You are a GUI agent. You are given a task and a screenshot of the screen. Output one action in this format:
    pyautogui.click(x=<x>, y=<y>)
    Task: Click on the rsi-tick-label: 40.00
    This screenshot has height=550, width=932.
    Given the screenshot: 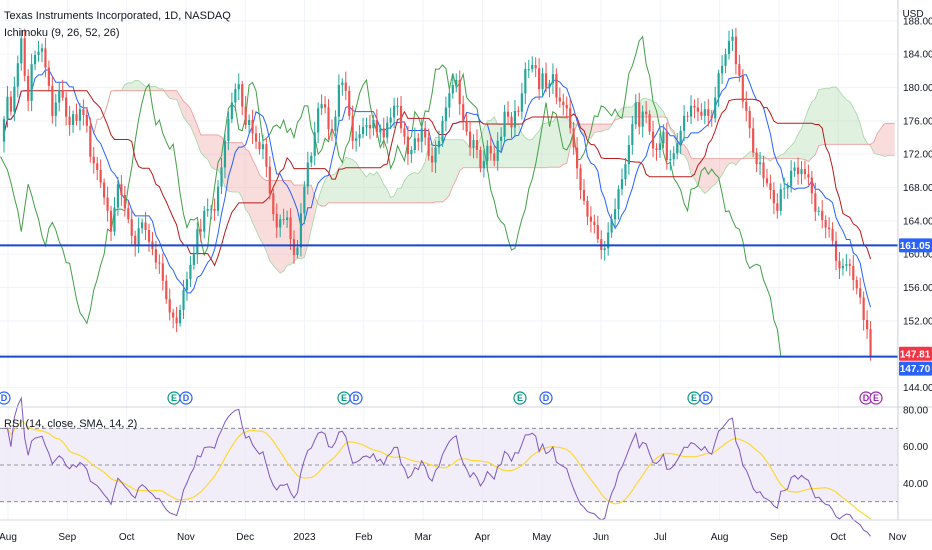 What is the action you would take?
    pyautogui.click(x=915, y=484)
    